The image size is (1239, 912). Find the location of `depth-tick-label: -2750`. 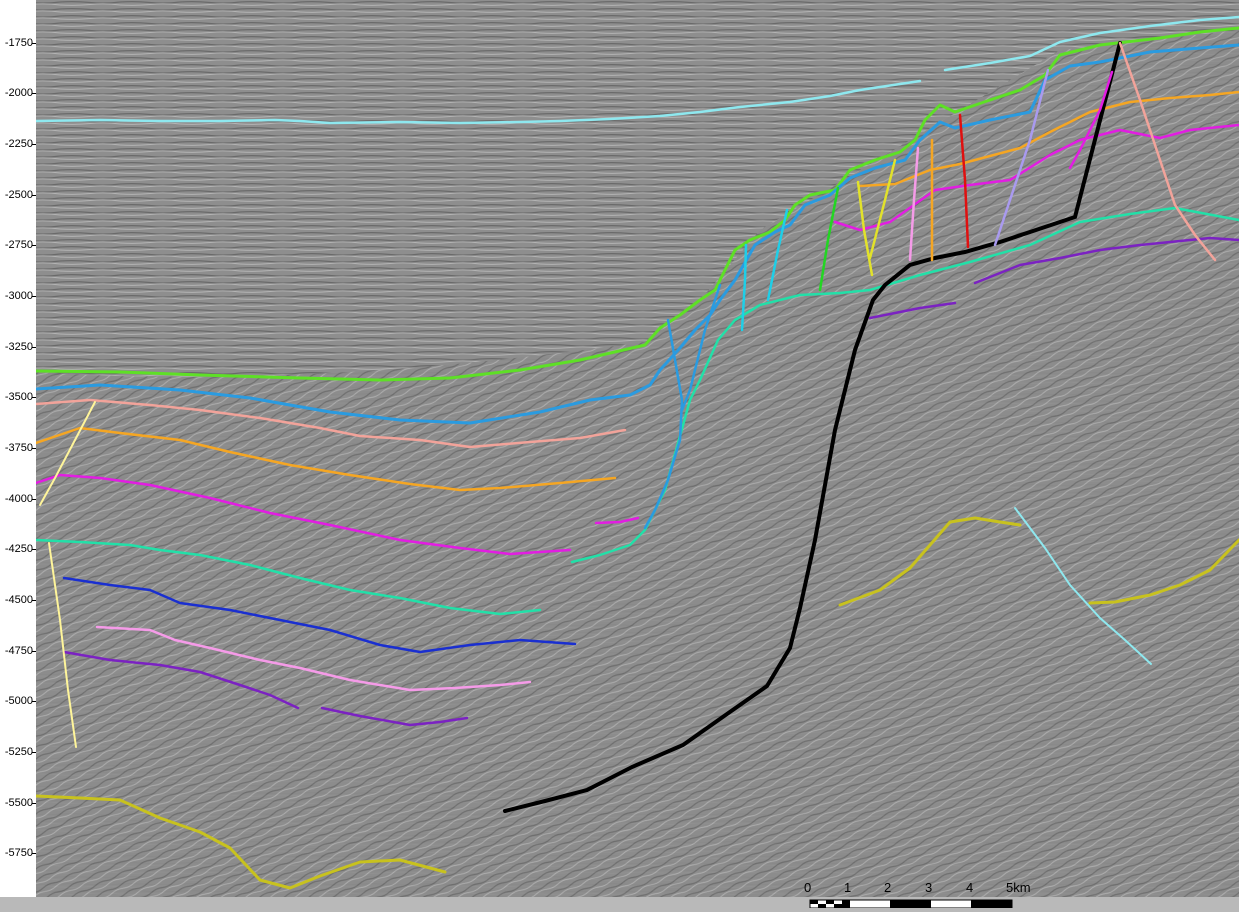

depth-tick-label: -2750 is located at coordinates (18, 245).